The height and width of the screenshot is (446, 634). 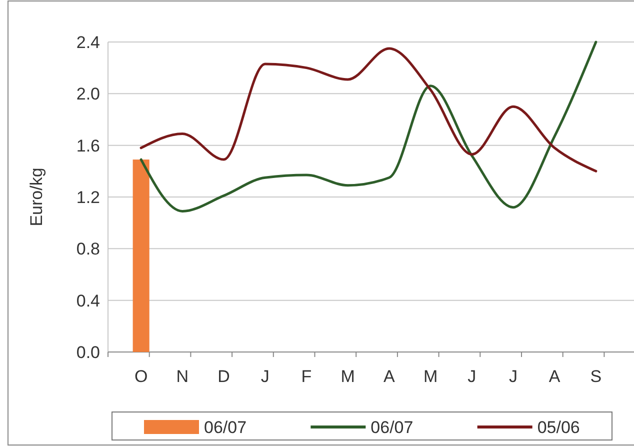 I want to click on y-tick-label: 1.2, so click(x=88, y=197).